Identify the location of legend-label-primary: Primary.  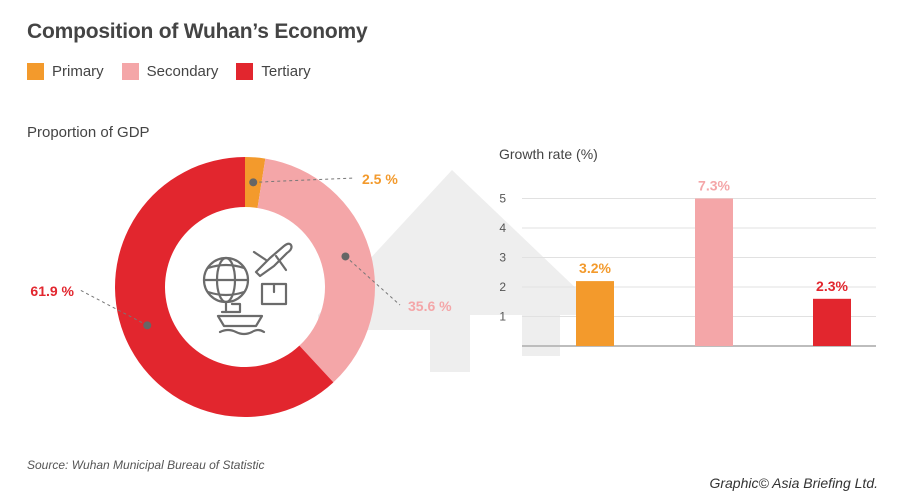
(78, 71).